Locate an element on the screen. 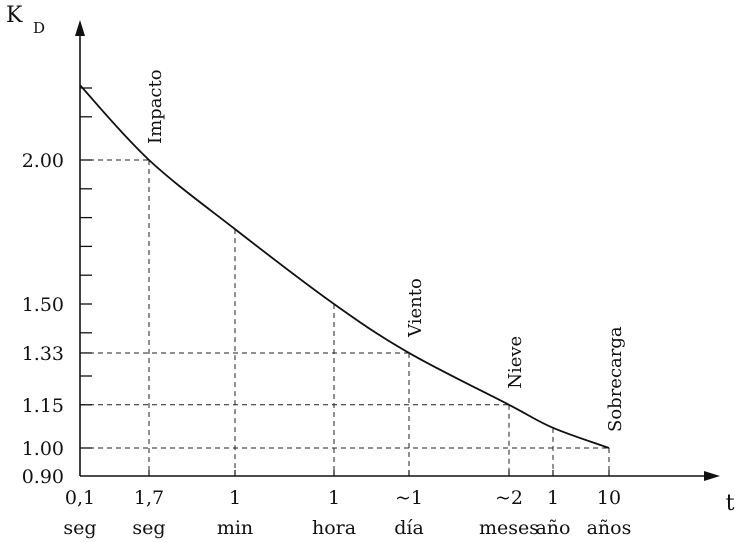 Image resolution: width=742 pixels, height=542 pixels. x-tick-label-bottom: año is located at coordinates (552, 528).